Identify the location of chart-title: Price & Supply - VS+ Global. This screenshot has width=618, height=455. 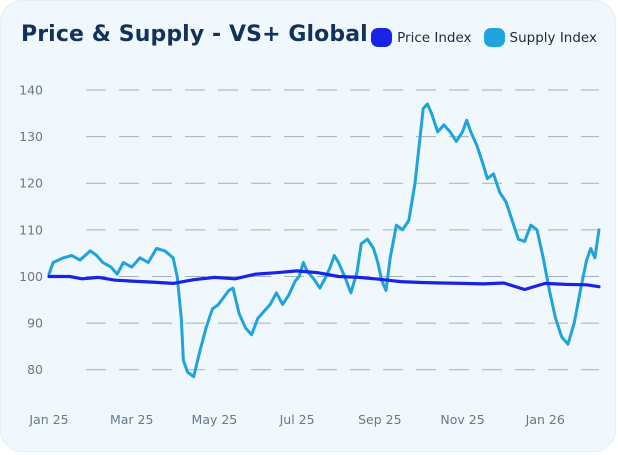
(194, 34).